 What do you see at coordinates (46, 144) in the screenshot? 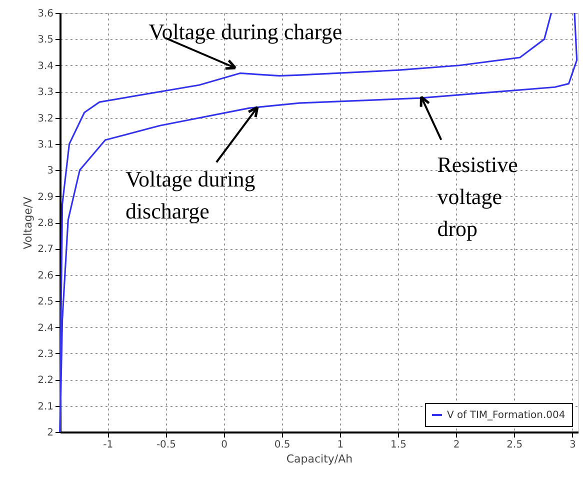
I see `y-tick-label: 3.1` at bounding box center [46, 144].